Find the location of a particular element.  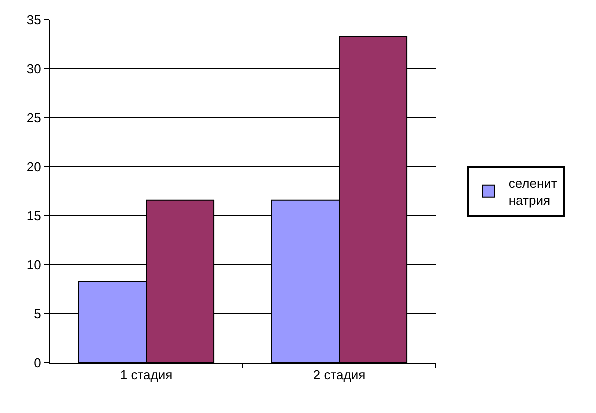

y-tick-label: 5 is located at coordinates (38, 314).